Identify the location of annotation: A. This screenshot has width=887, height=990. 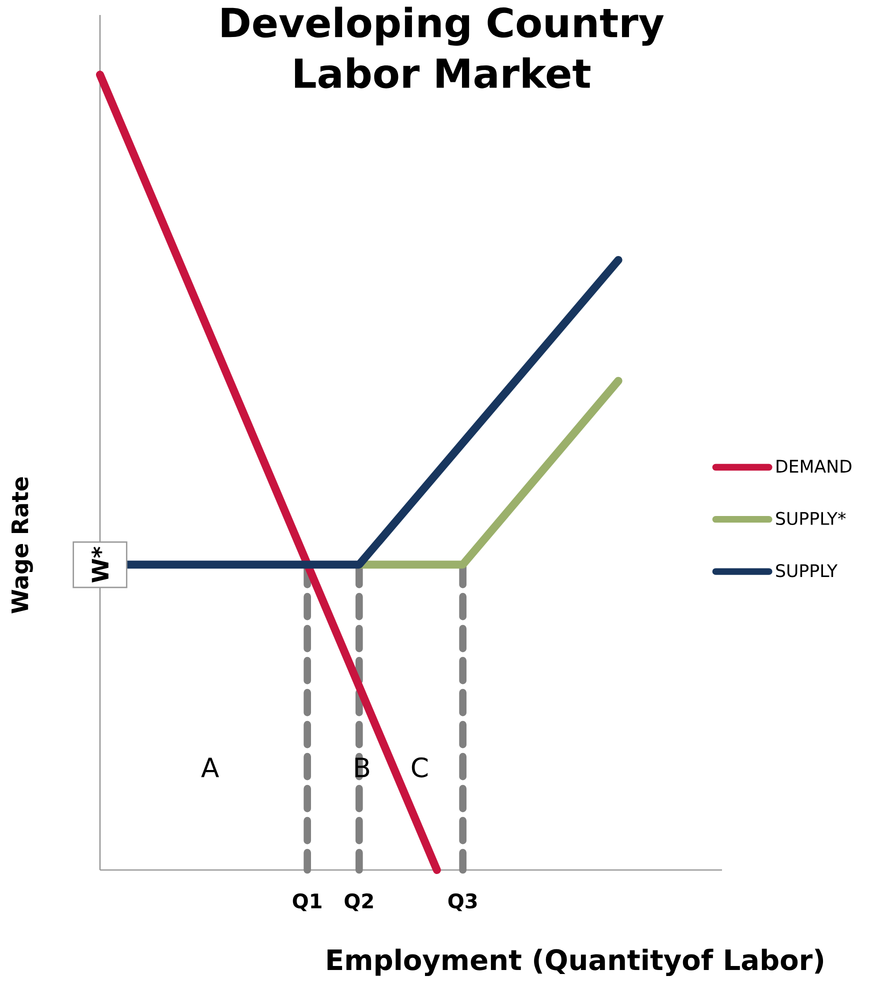
(210, 768).